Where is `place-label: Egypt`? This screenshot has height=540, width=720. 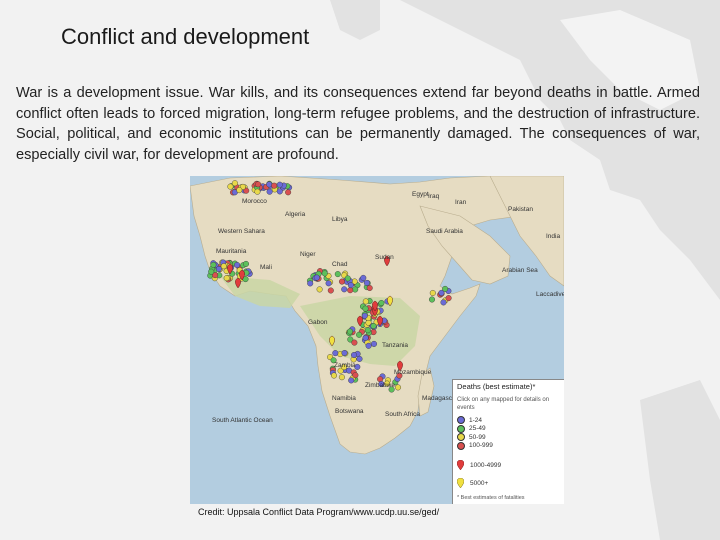 place-label: Egypt is located at coordinates (420, 194).